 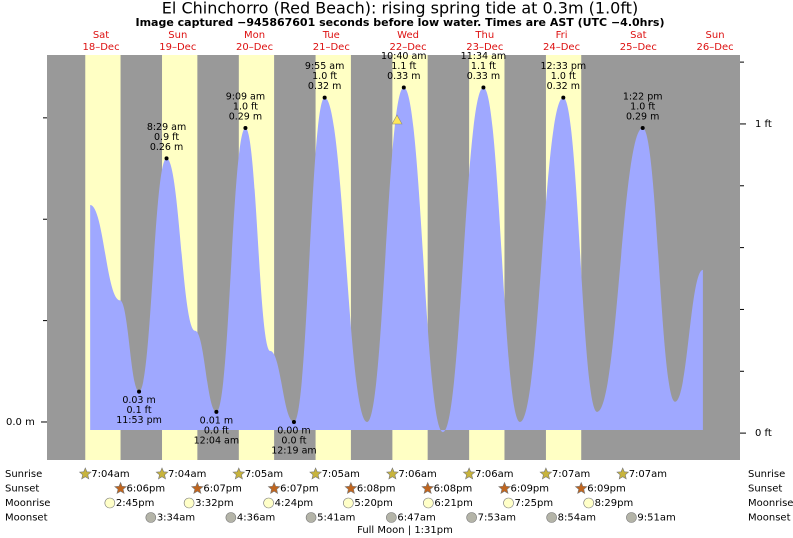 What do you see at coordinates (139, 410) in the screenshot?
I see `extreme-label: 0.1 ft` at bounding box center [139, 410].